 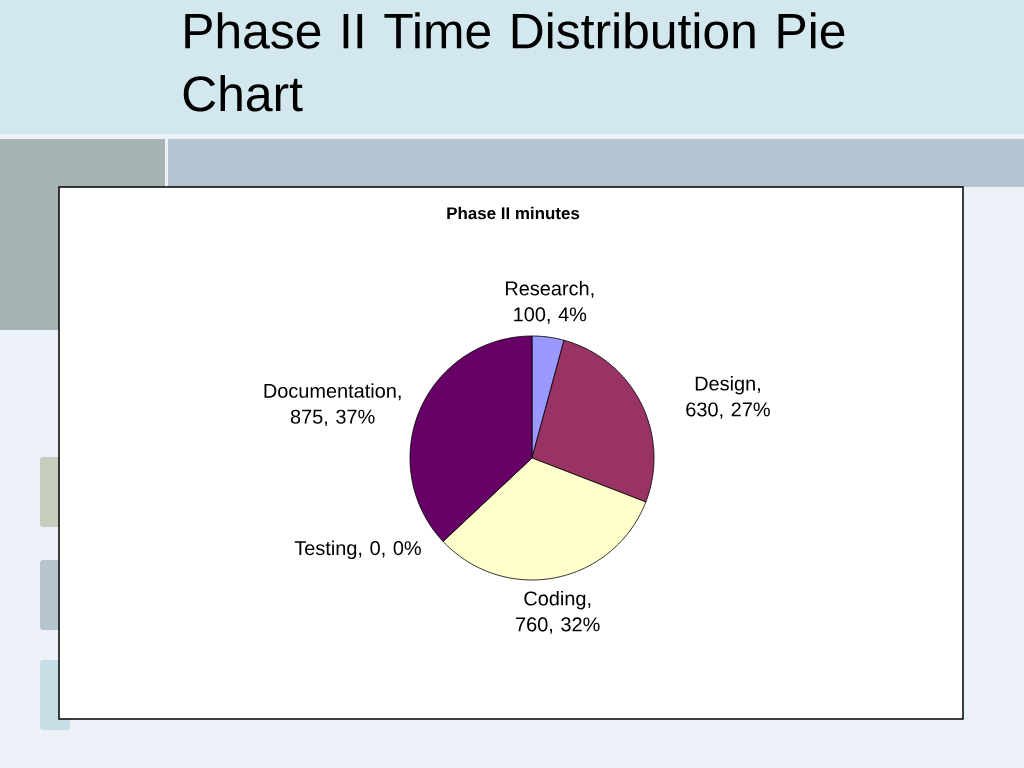 I want to click on text: , 0, 0%, so click(x=390, y=549).